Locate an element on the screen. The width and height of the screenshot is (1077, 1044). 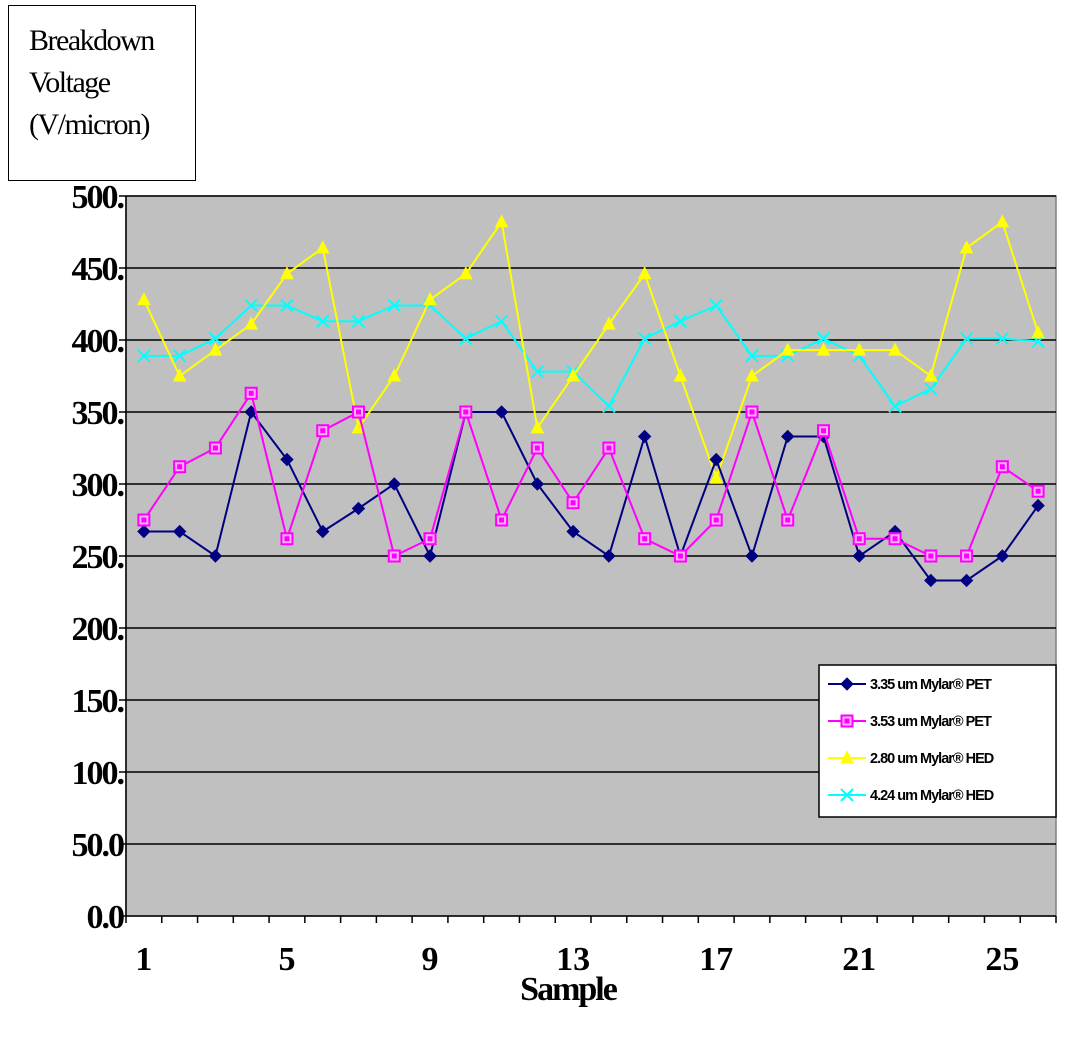
y-axis-title-line-1: Breakdown is located at coordinates (92, 40).